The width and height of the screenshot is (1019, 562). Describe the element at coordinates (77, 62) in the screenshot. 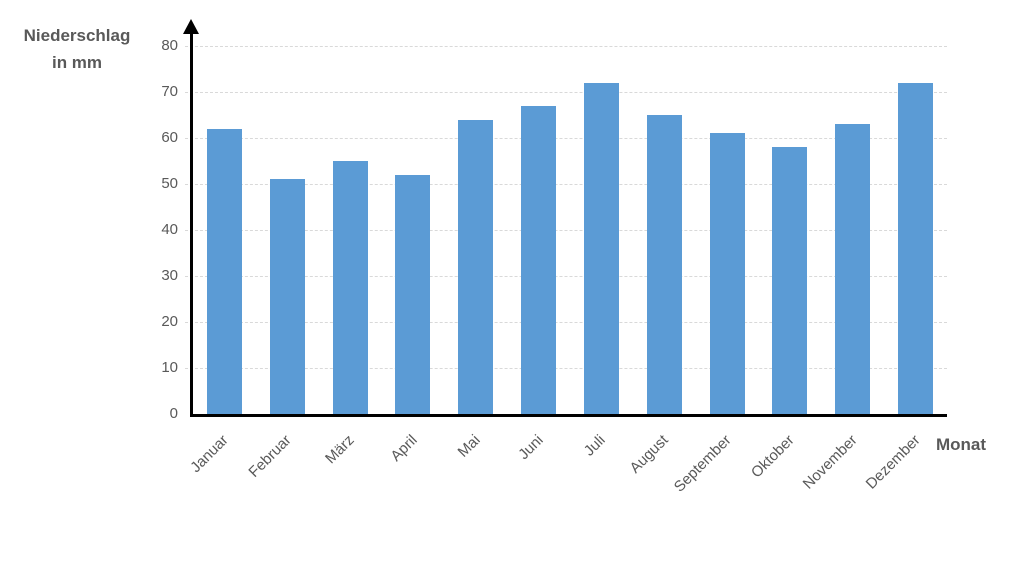

I see `y-axis-title-line2: in mm` at that location.